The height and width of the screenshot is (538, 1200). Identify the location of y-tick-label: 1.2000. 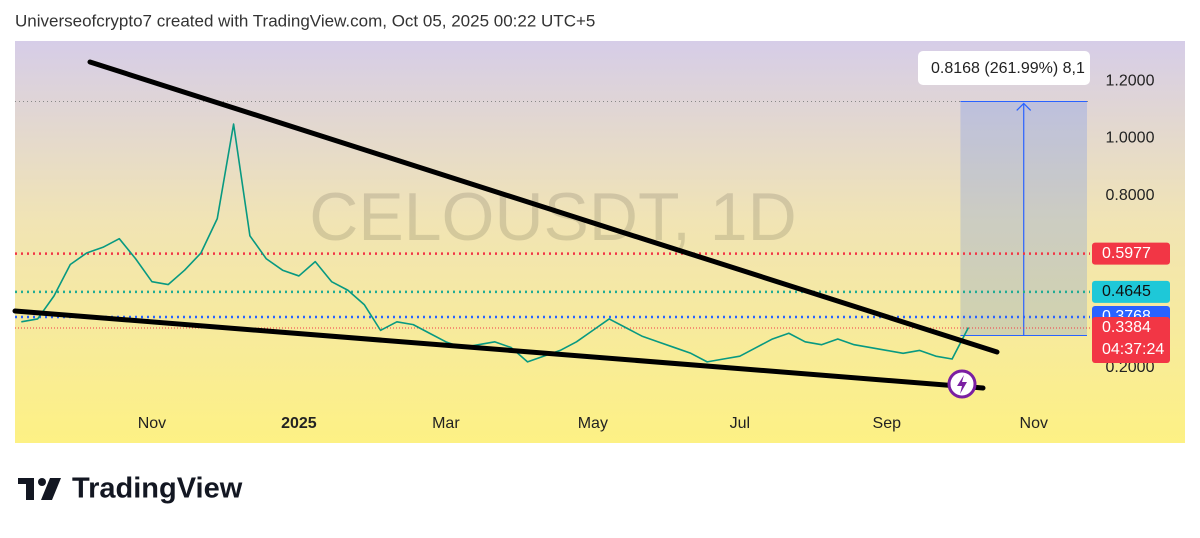
(1130, 80).